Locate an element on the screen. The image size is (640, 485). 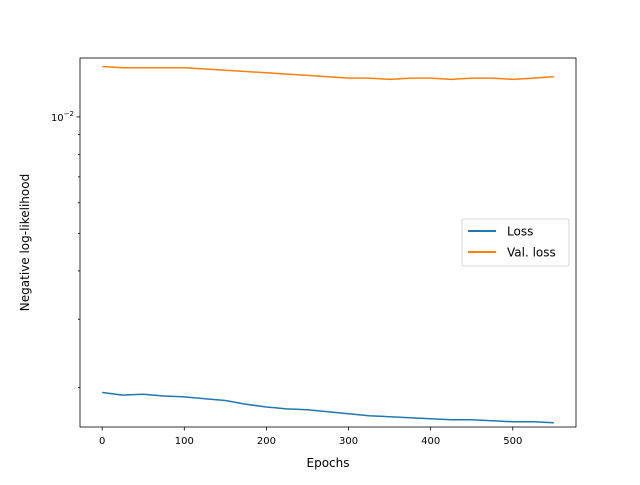
x-tick-label: 200 is located at coordinates (266, 441).